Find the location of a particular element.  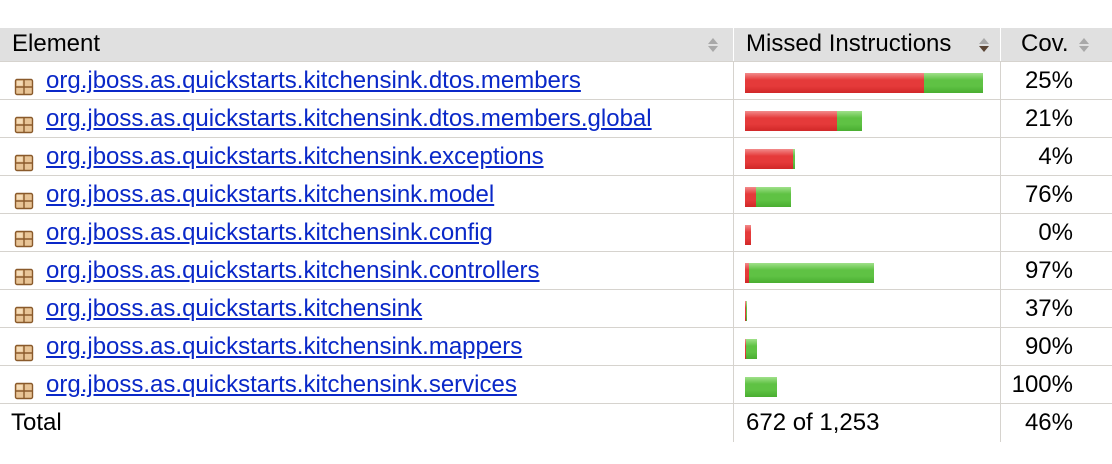

header-missed-label: Missed Instructions is located at coordinates (849, 43).